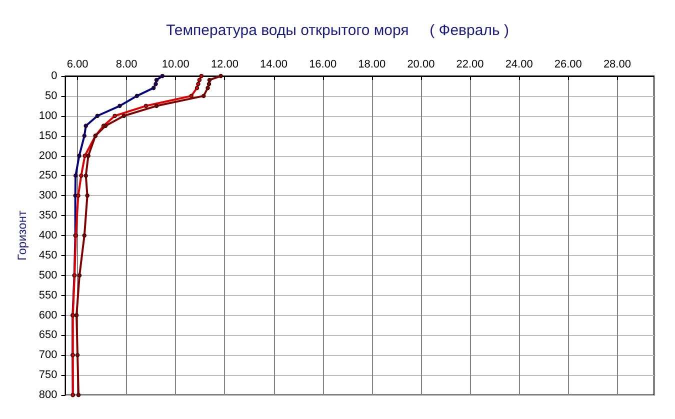 The image size is (675, 419). Describe the element at coordinates (568, 64) in the screenshot. I see `x-tick-label: 26.00` at that location.